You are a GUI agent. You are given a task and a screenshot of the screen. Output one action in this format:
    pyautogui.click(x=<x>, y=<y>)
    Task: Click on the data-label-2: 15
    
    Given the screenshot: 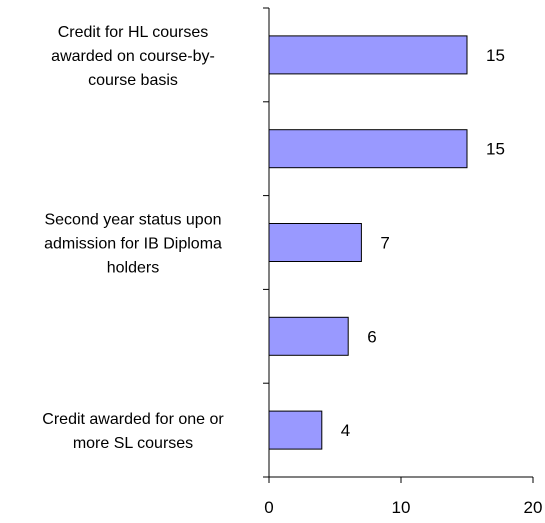 What is the action you would take?
    pyautogui.click(x=495, y=149)
    